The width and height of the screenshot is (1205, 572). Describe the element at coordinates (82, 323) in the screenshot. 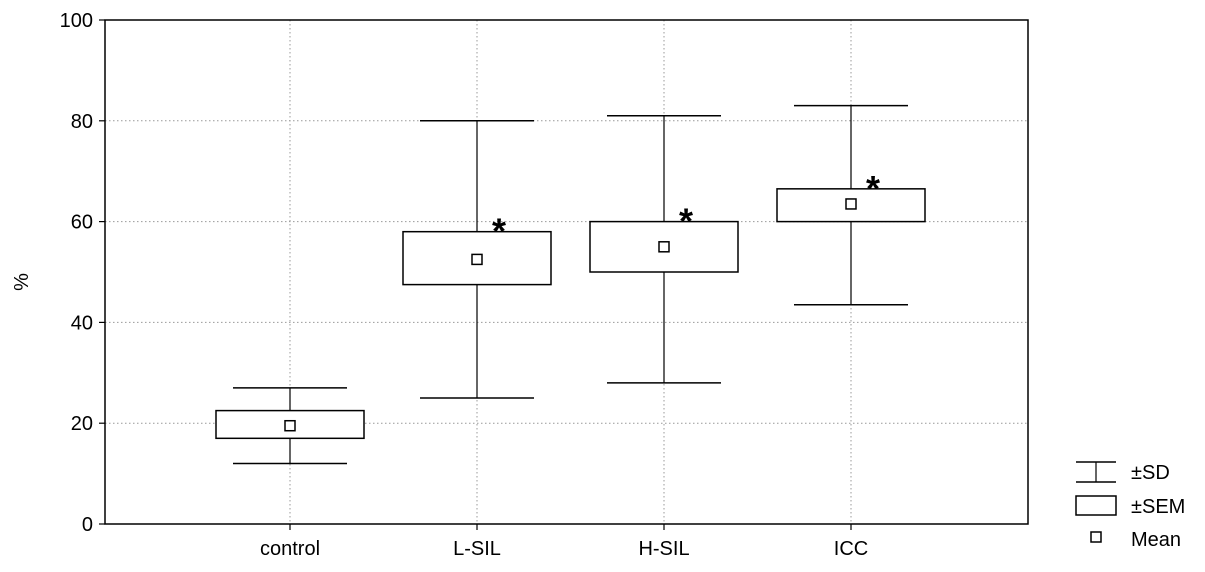

I see `y-tick-label: 40` at that location.